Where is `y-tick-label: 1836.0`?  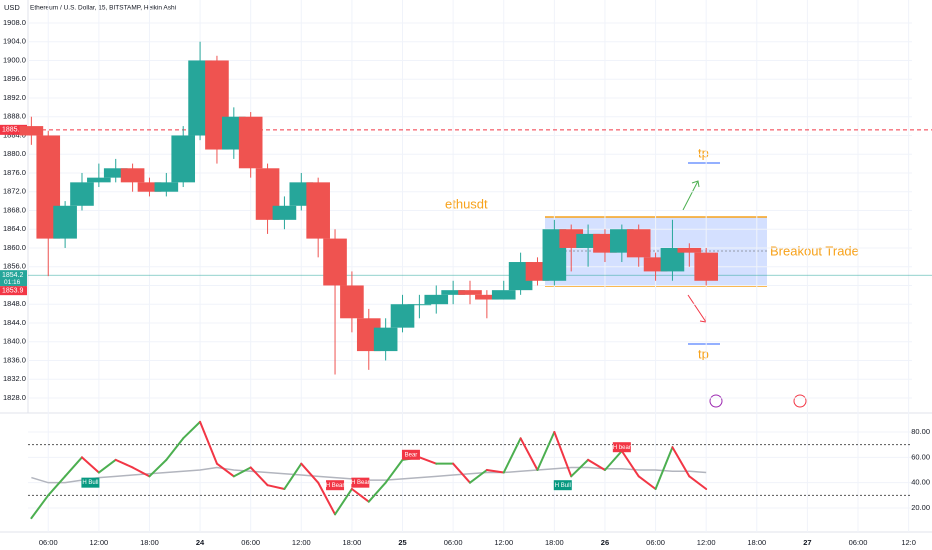
y-tick-label: 1836.0 is located at coordinates (14, 359).